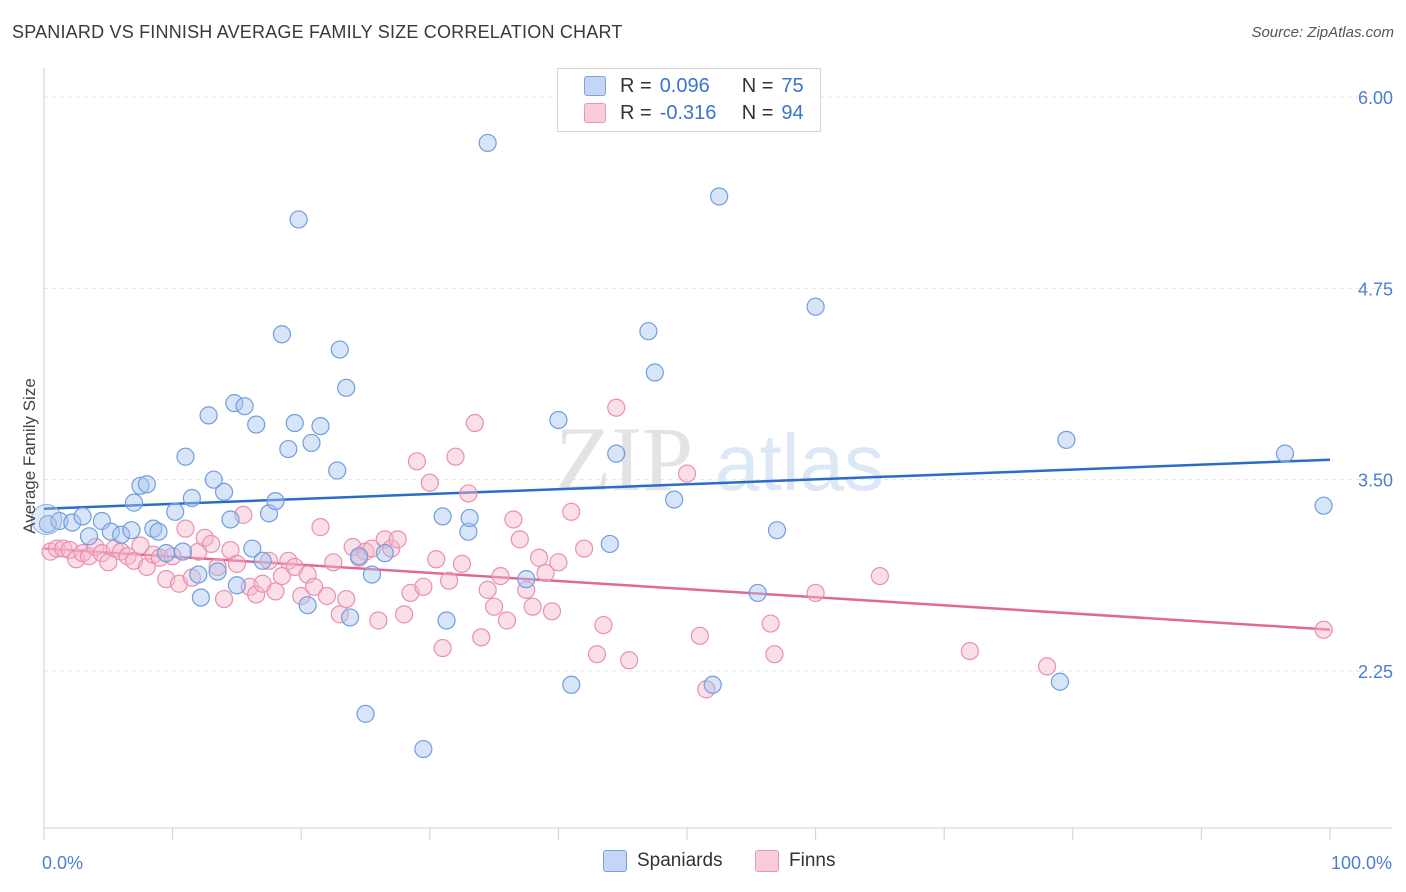  What do you see at coordinates (1375, 672) in the screenshot?
I see `y-tick-label: 2.25` at bounding box center [1375, 672].